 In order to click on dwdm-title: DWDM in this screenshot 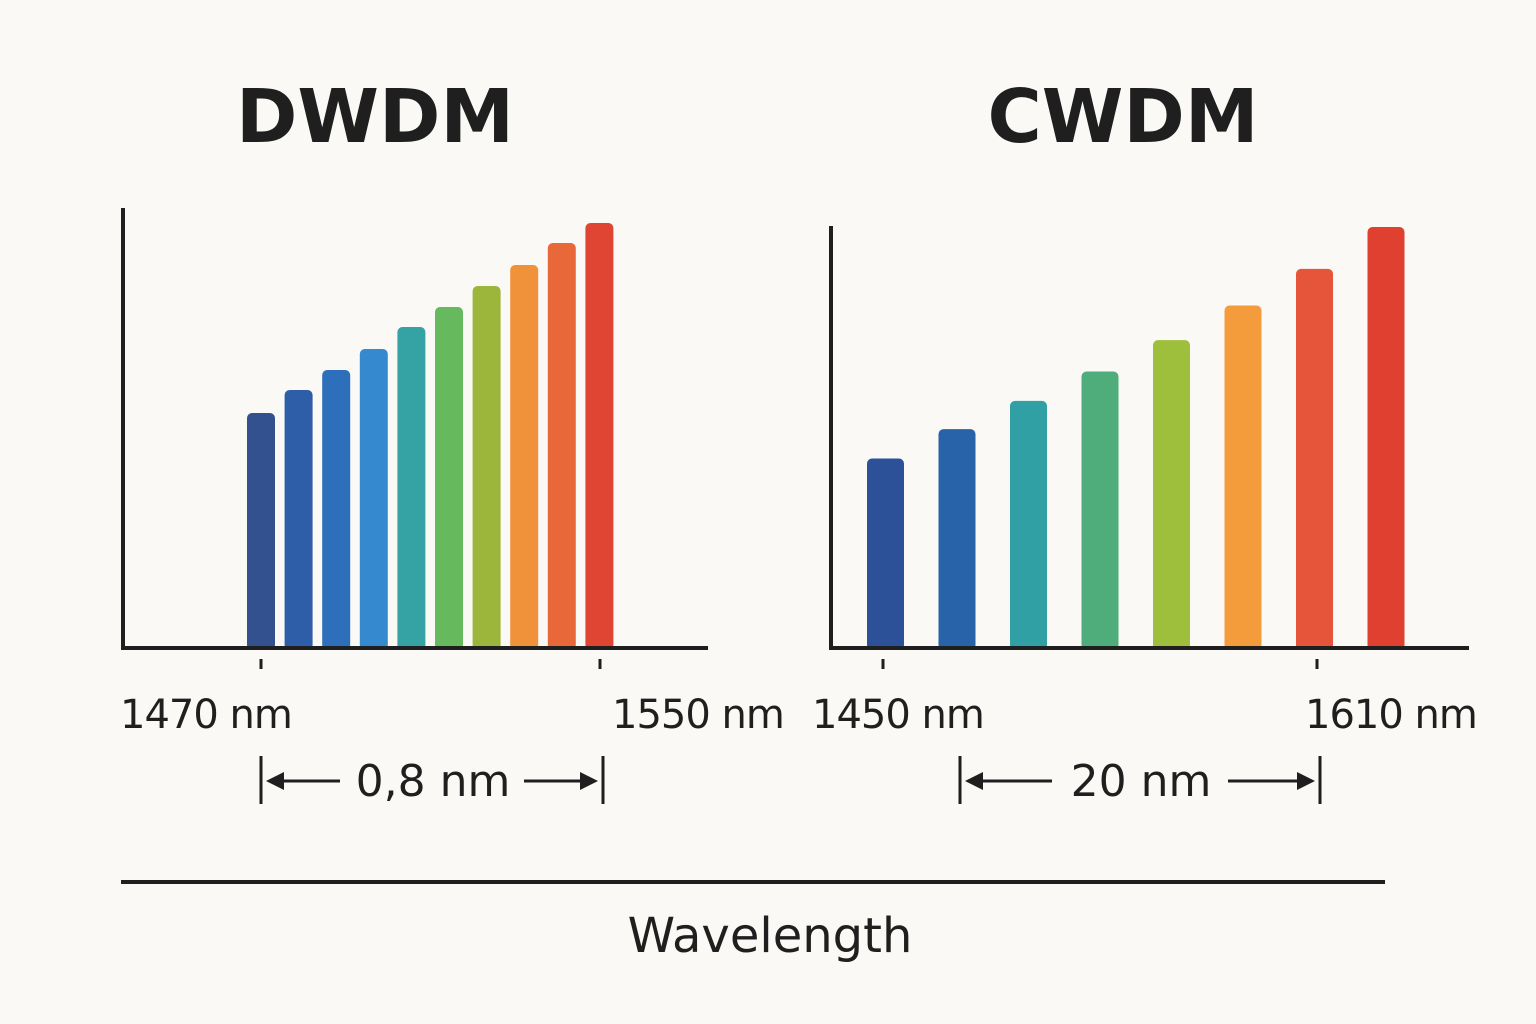, I will do `click(375, 117)`.